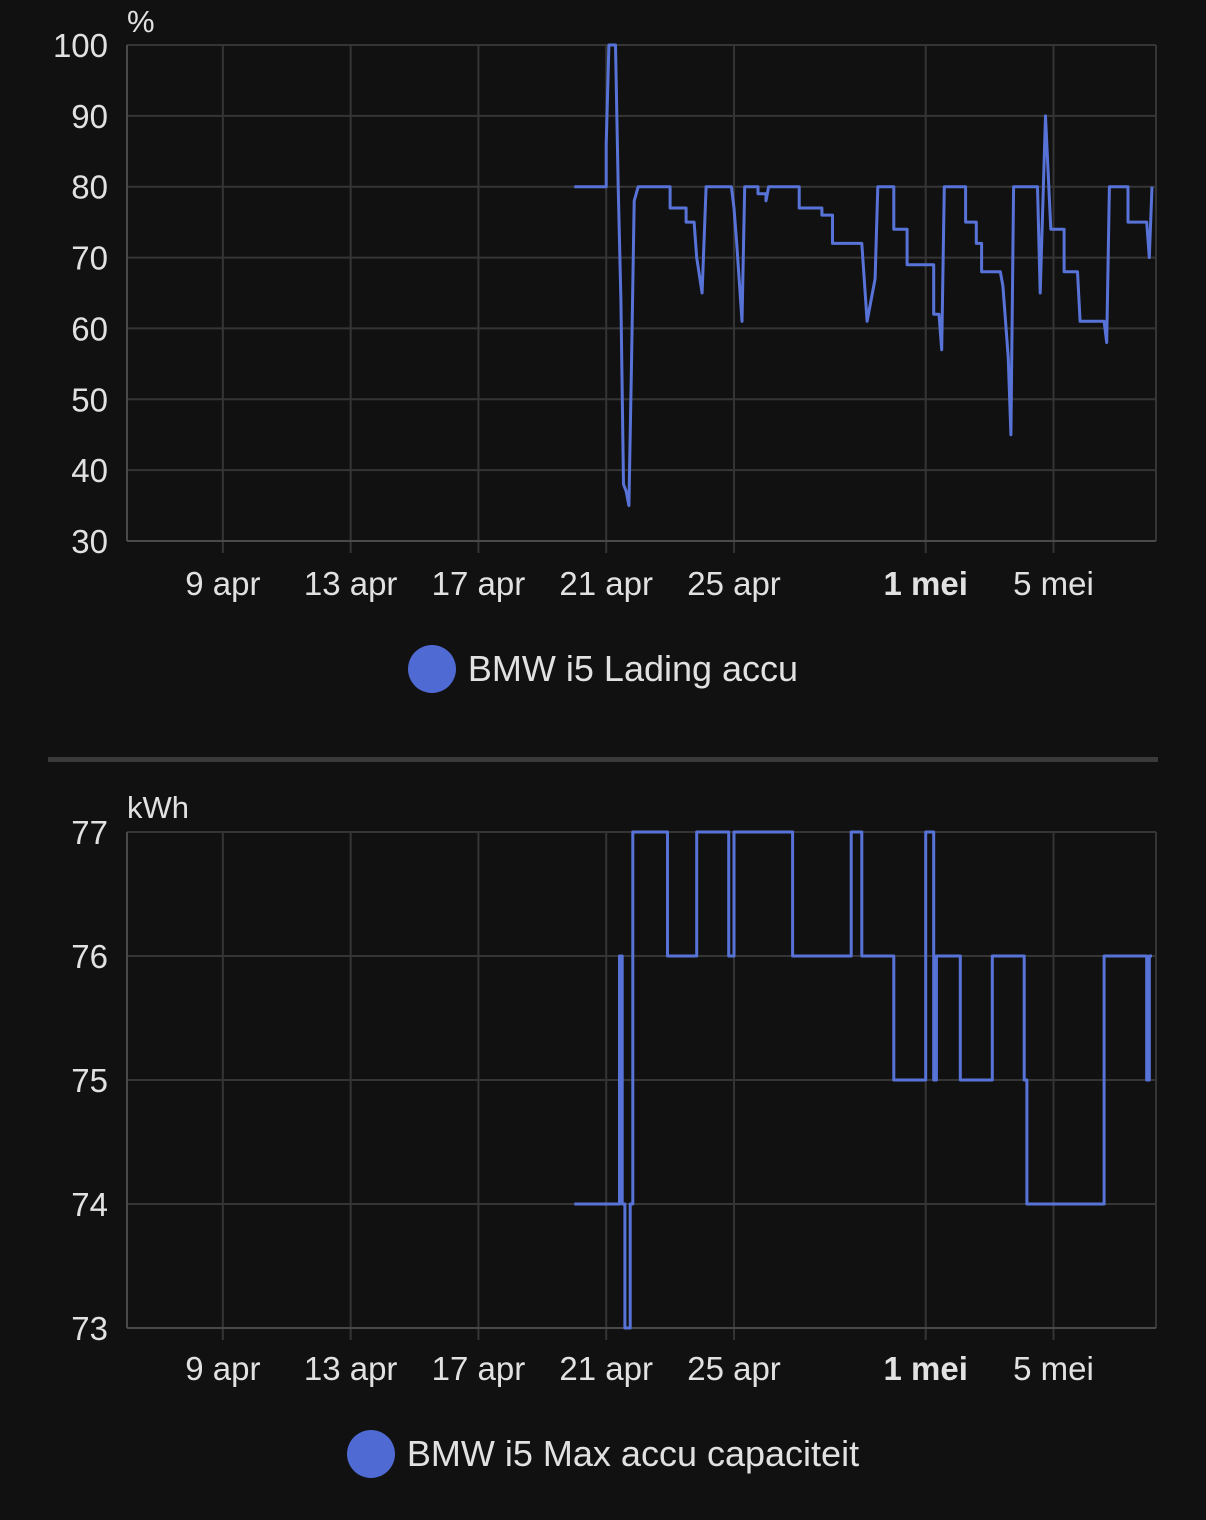  What do you see at coordinates (89, 399) in the screenshot?
I see `y-tick-label: 50` at bounding box center [89, 399].